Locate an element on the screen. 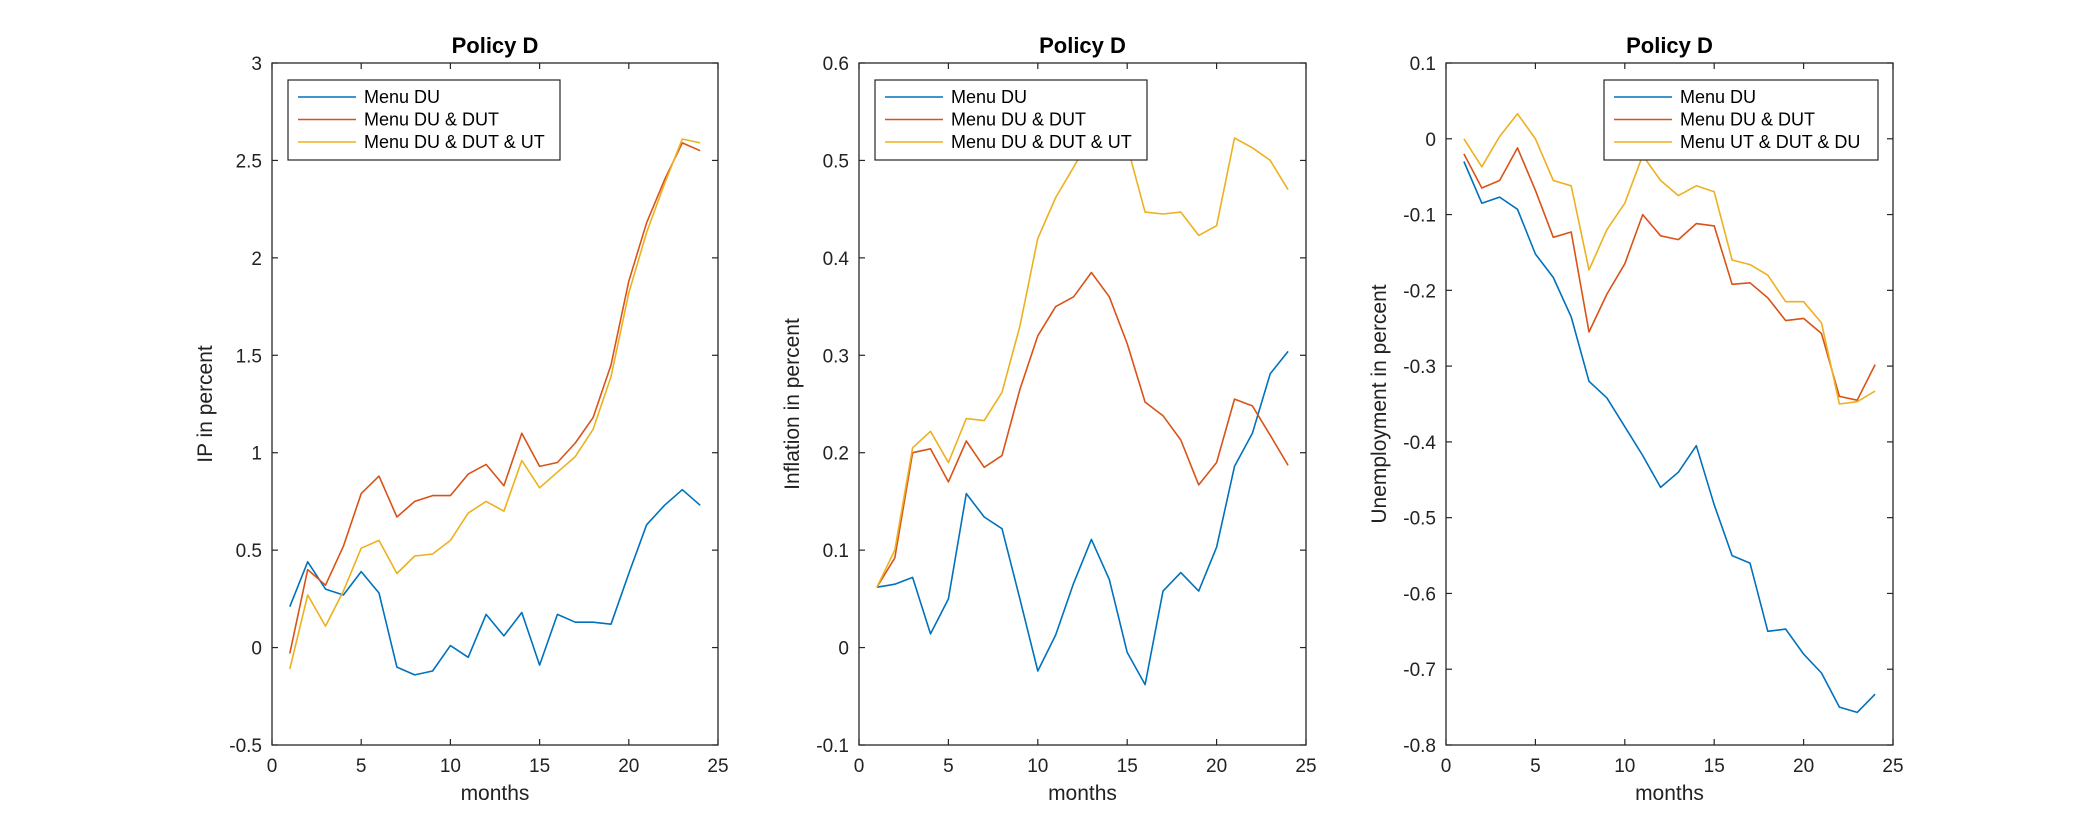 The image size is (2083, 833). y-tick-label: 0.2 is located at coordinates (836, 454).